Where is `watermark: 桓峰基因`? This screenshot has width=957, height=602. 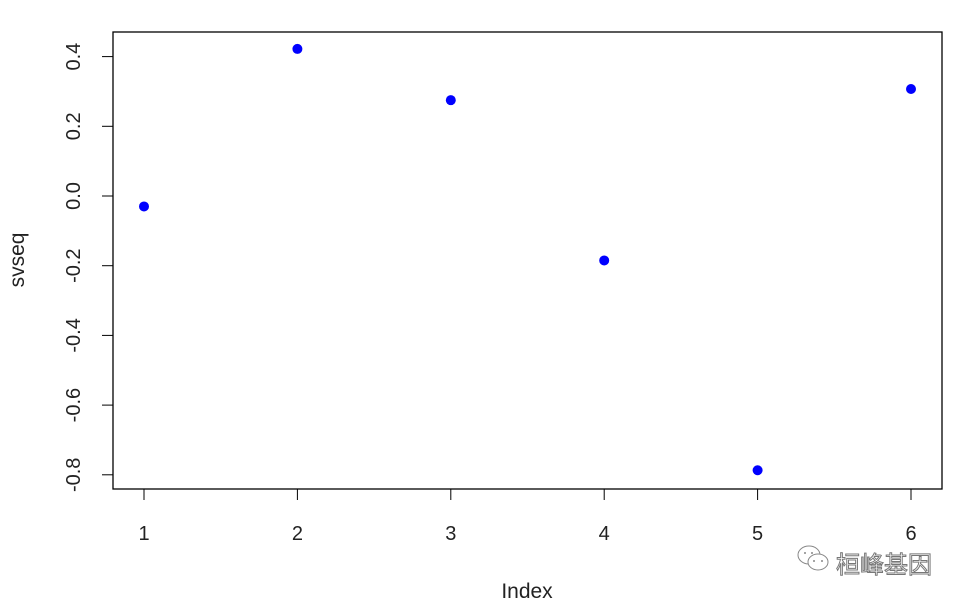 watermark: 桓峰基因 is located at coordinates (864, 562).